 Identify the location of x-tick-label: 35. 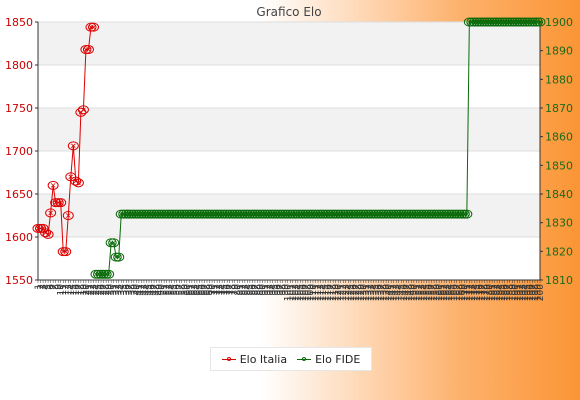
(125, 289).